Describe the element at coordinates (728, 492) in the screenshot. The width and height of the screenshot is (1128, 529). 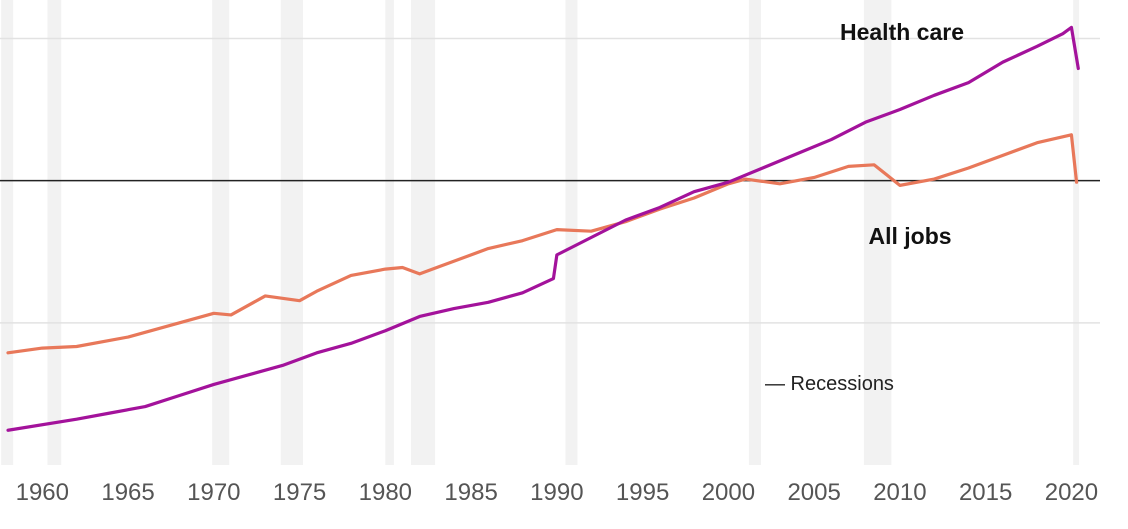
I see `x-tick-label-2000: 2000` at that location.